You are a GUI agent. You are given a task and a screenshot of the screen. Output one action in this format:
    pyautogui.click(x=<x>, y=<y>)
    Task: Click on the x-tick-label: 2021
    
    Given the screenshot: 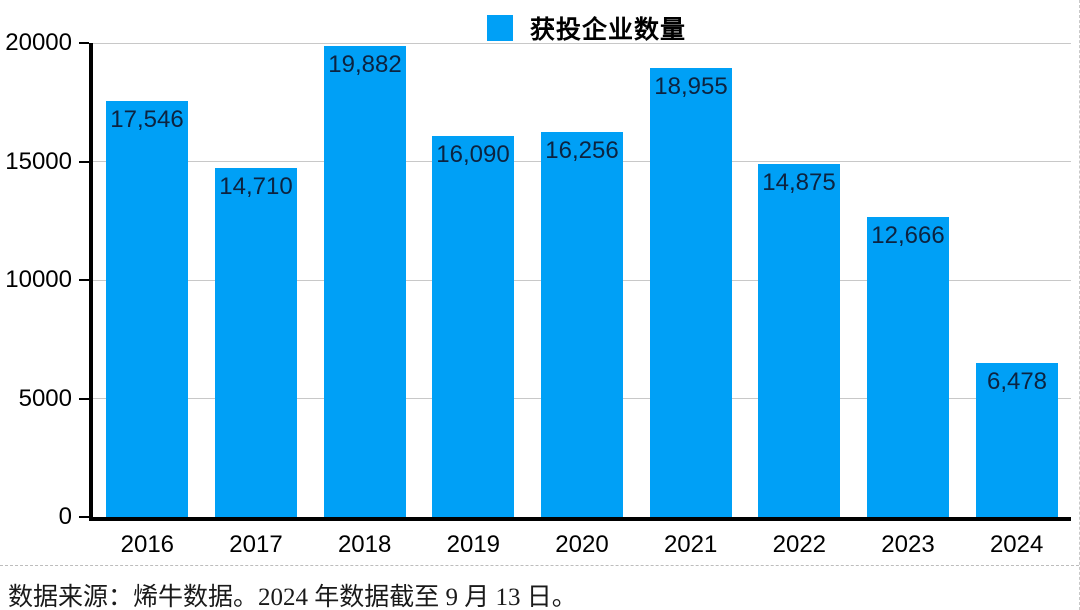 What is the action you would take?
    pyautogui.click(x=690, y=544)
    